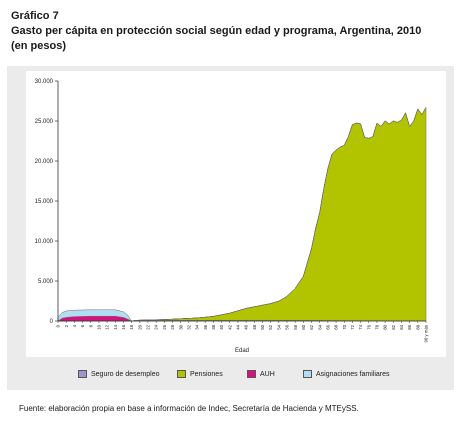 This screenshot has height=428, width=466. Describe the element at coordinates (353, 374) in the screenshot. I see `legend-label-asignaciones: Asignaciones familiares` at that location.